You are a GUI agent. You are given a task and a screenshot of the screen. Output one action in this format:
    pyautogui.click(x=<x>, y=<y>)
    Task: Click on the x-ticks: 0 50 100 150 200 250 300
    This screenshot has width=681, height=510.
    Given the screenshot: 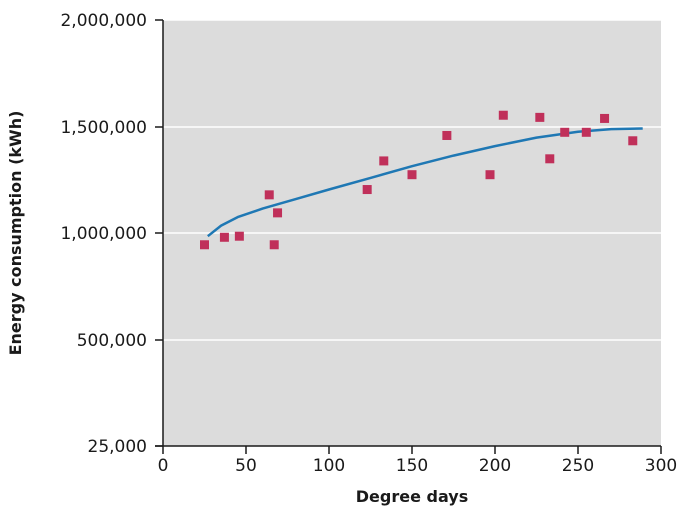 What is the action you would take?
    pyautogui.click(x=417, y=461)
    